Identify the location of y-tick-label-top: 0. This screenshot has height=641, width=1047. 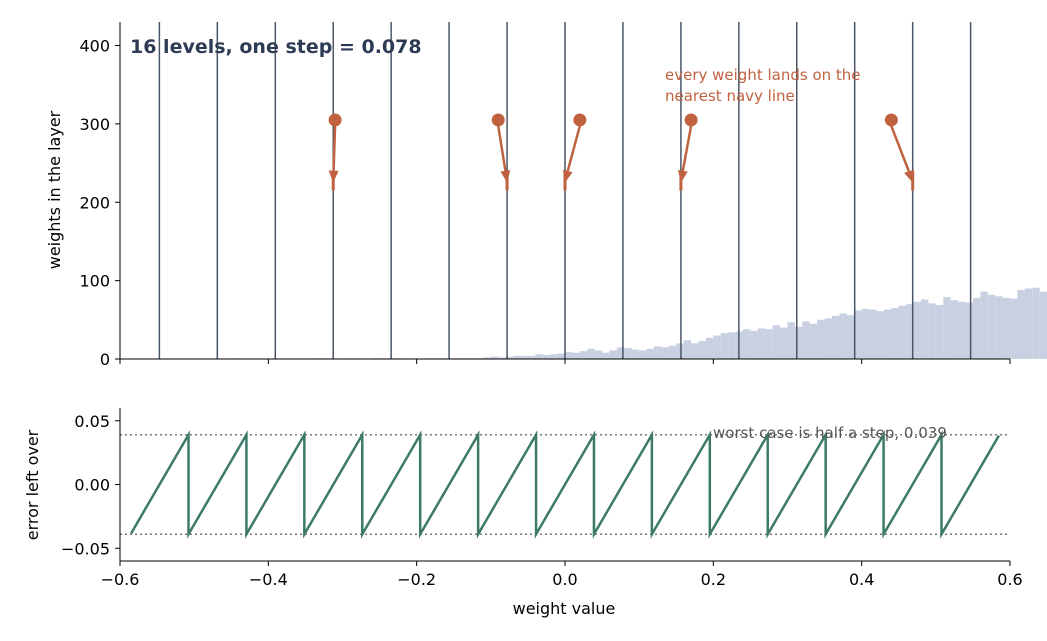
(105, 359).